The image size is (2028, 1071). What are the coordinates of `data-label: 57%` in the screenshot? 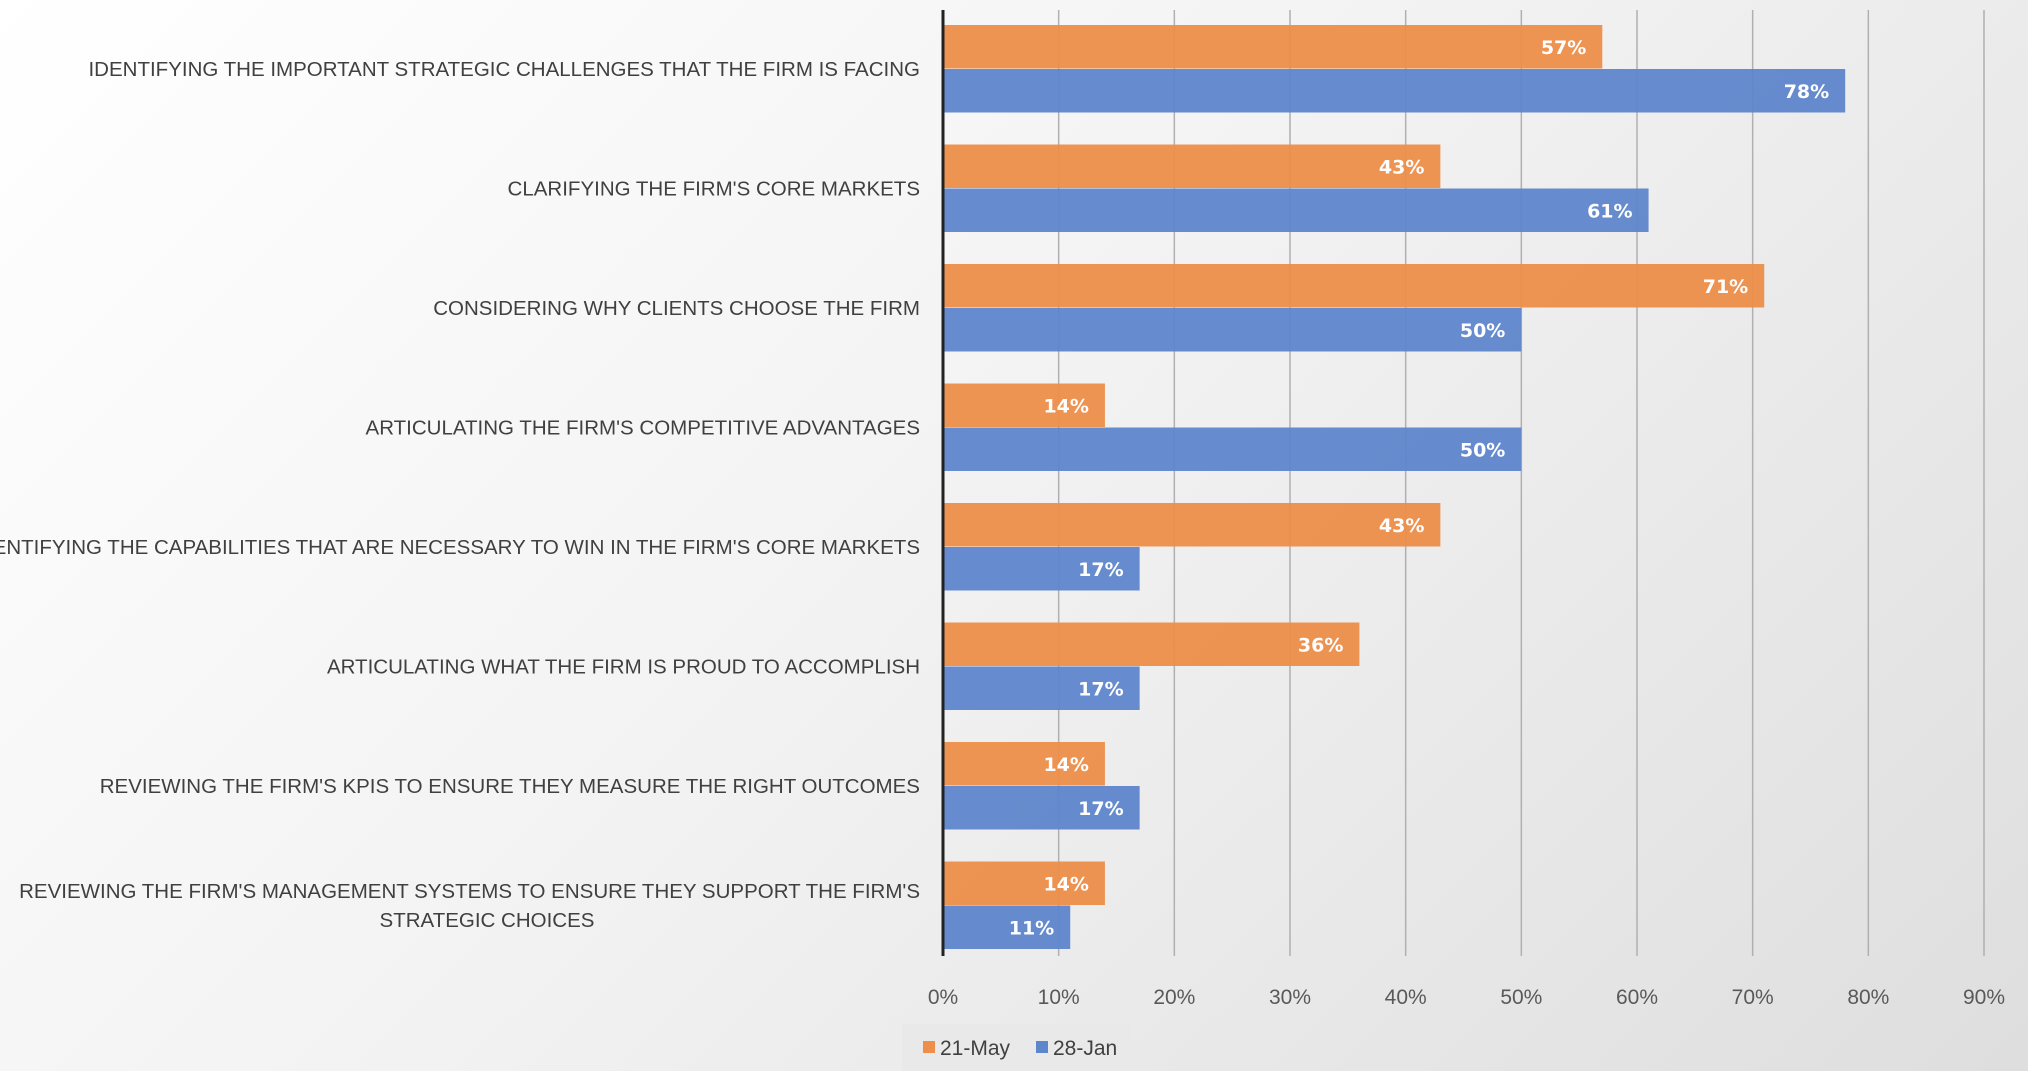 It's located at (1563, 48).